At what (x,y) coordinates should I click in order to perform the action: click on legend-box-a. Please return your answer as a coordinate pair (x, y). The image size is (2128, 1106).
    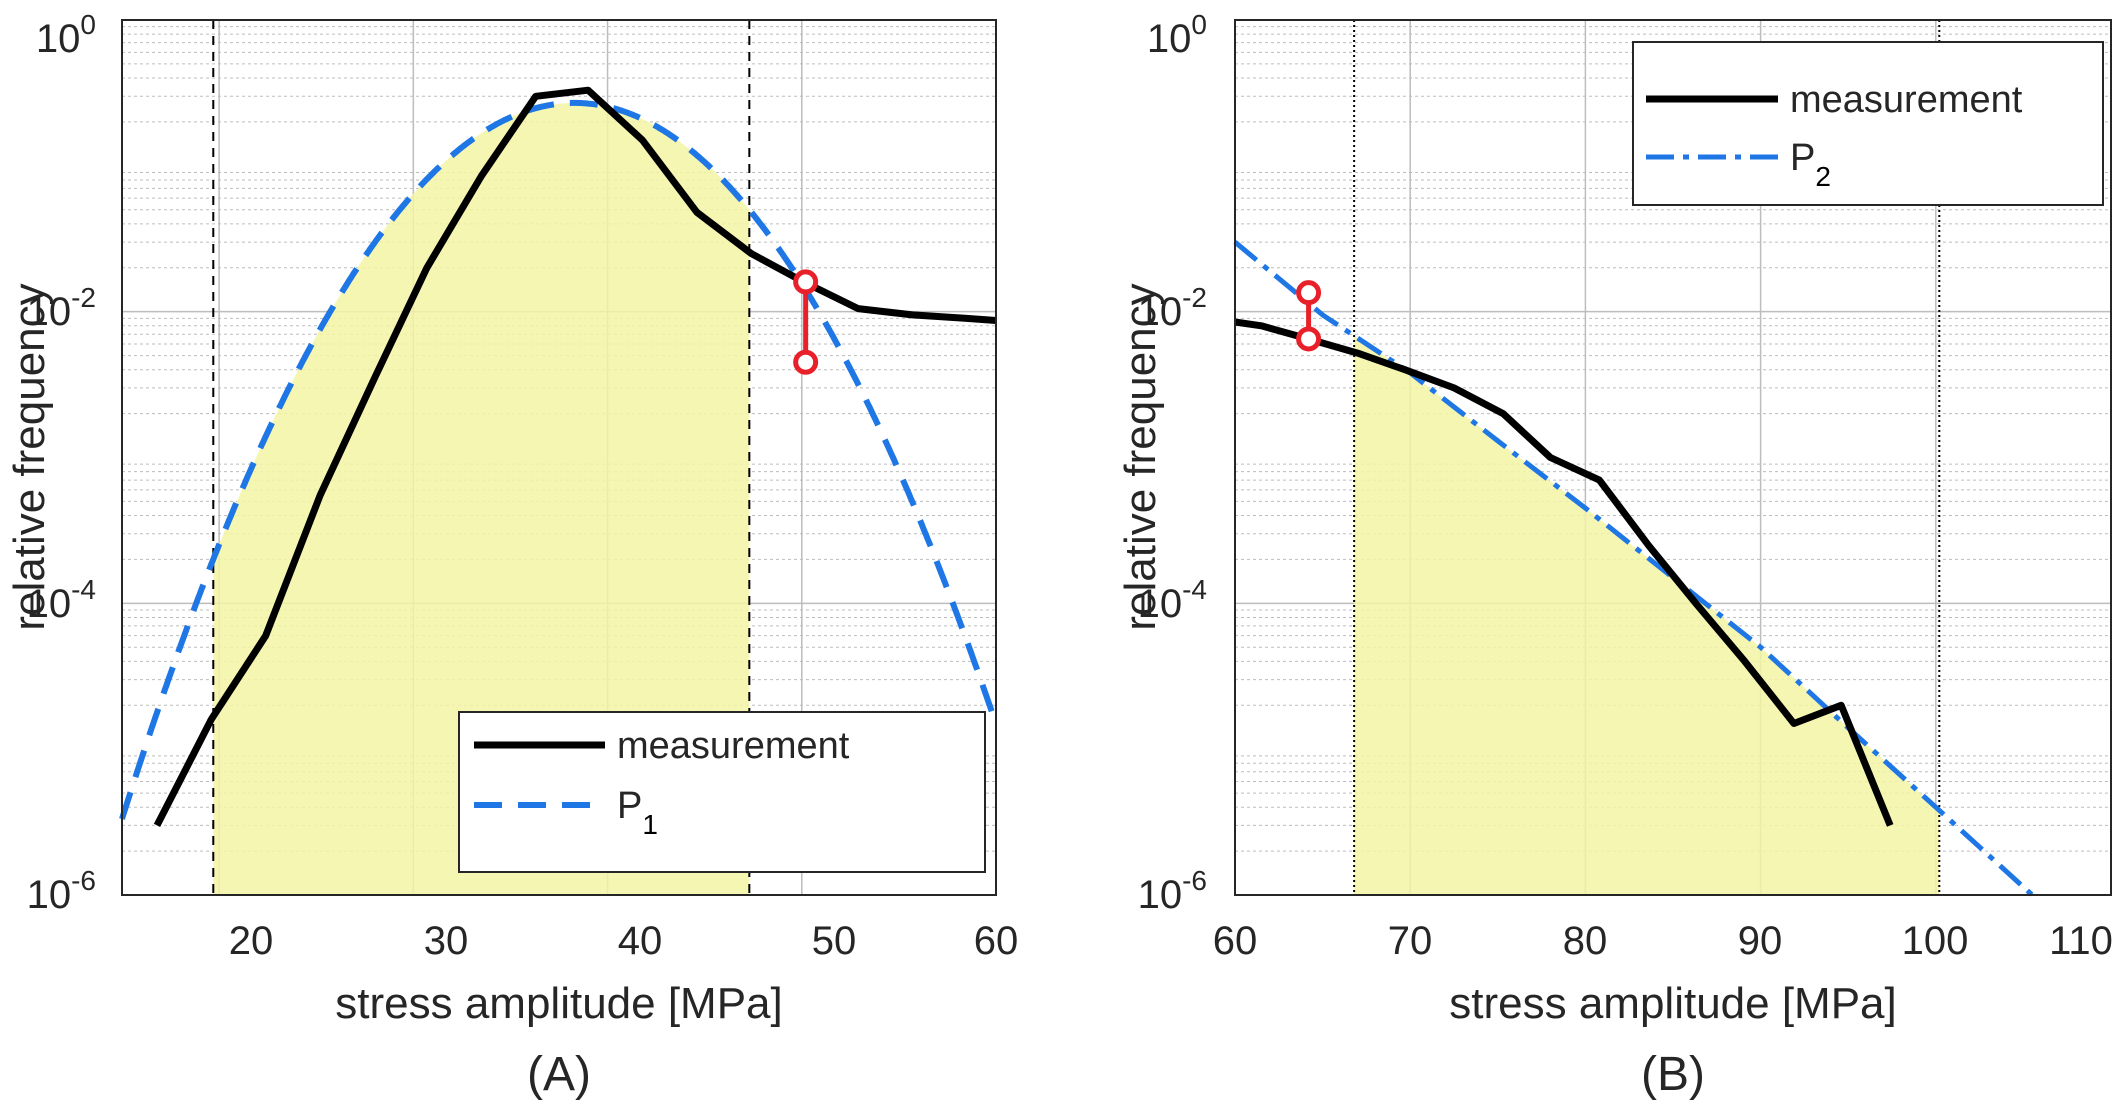
    Looking at the image, I should click on (722, 792).